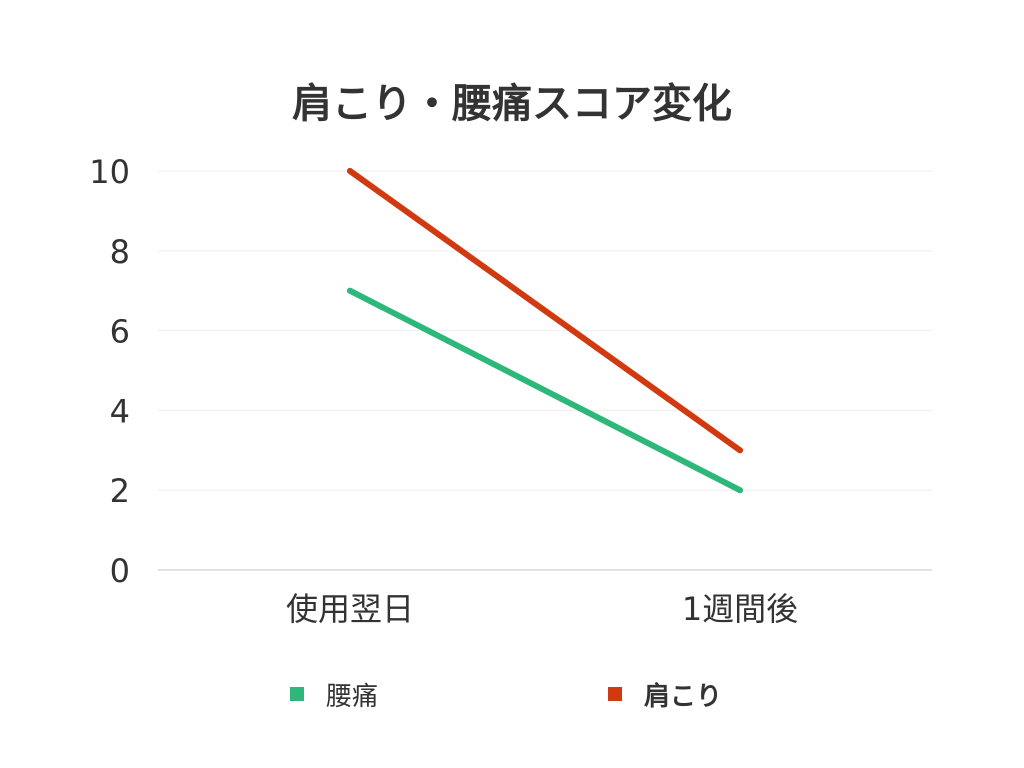  Describe the element at coordinates (120, 571) in the screenshot. I see `y-tick-label-0: 0` at that location.